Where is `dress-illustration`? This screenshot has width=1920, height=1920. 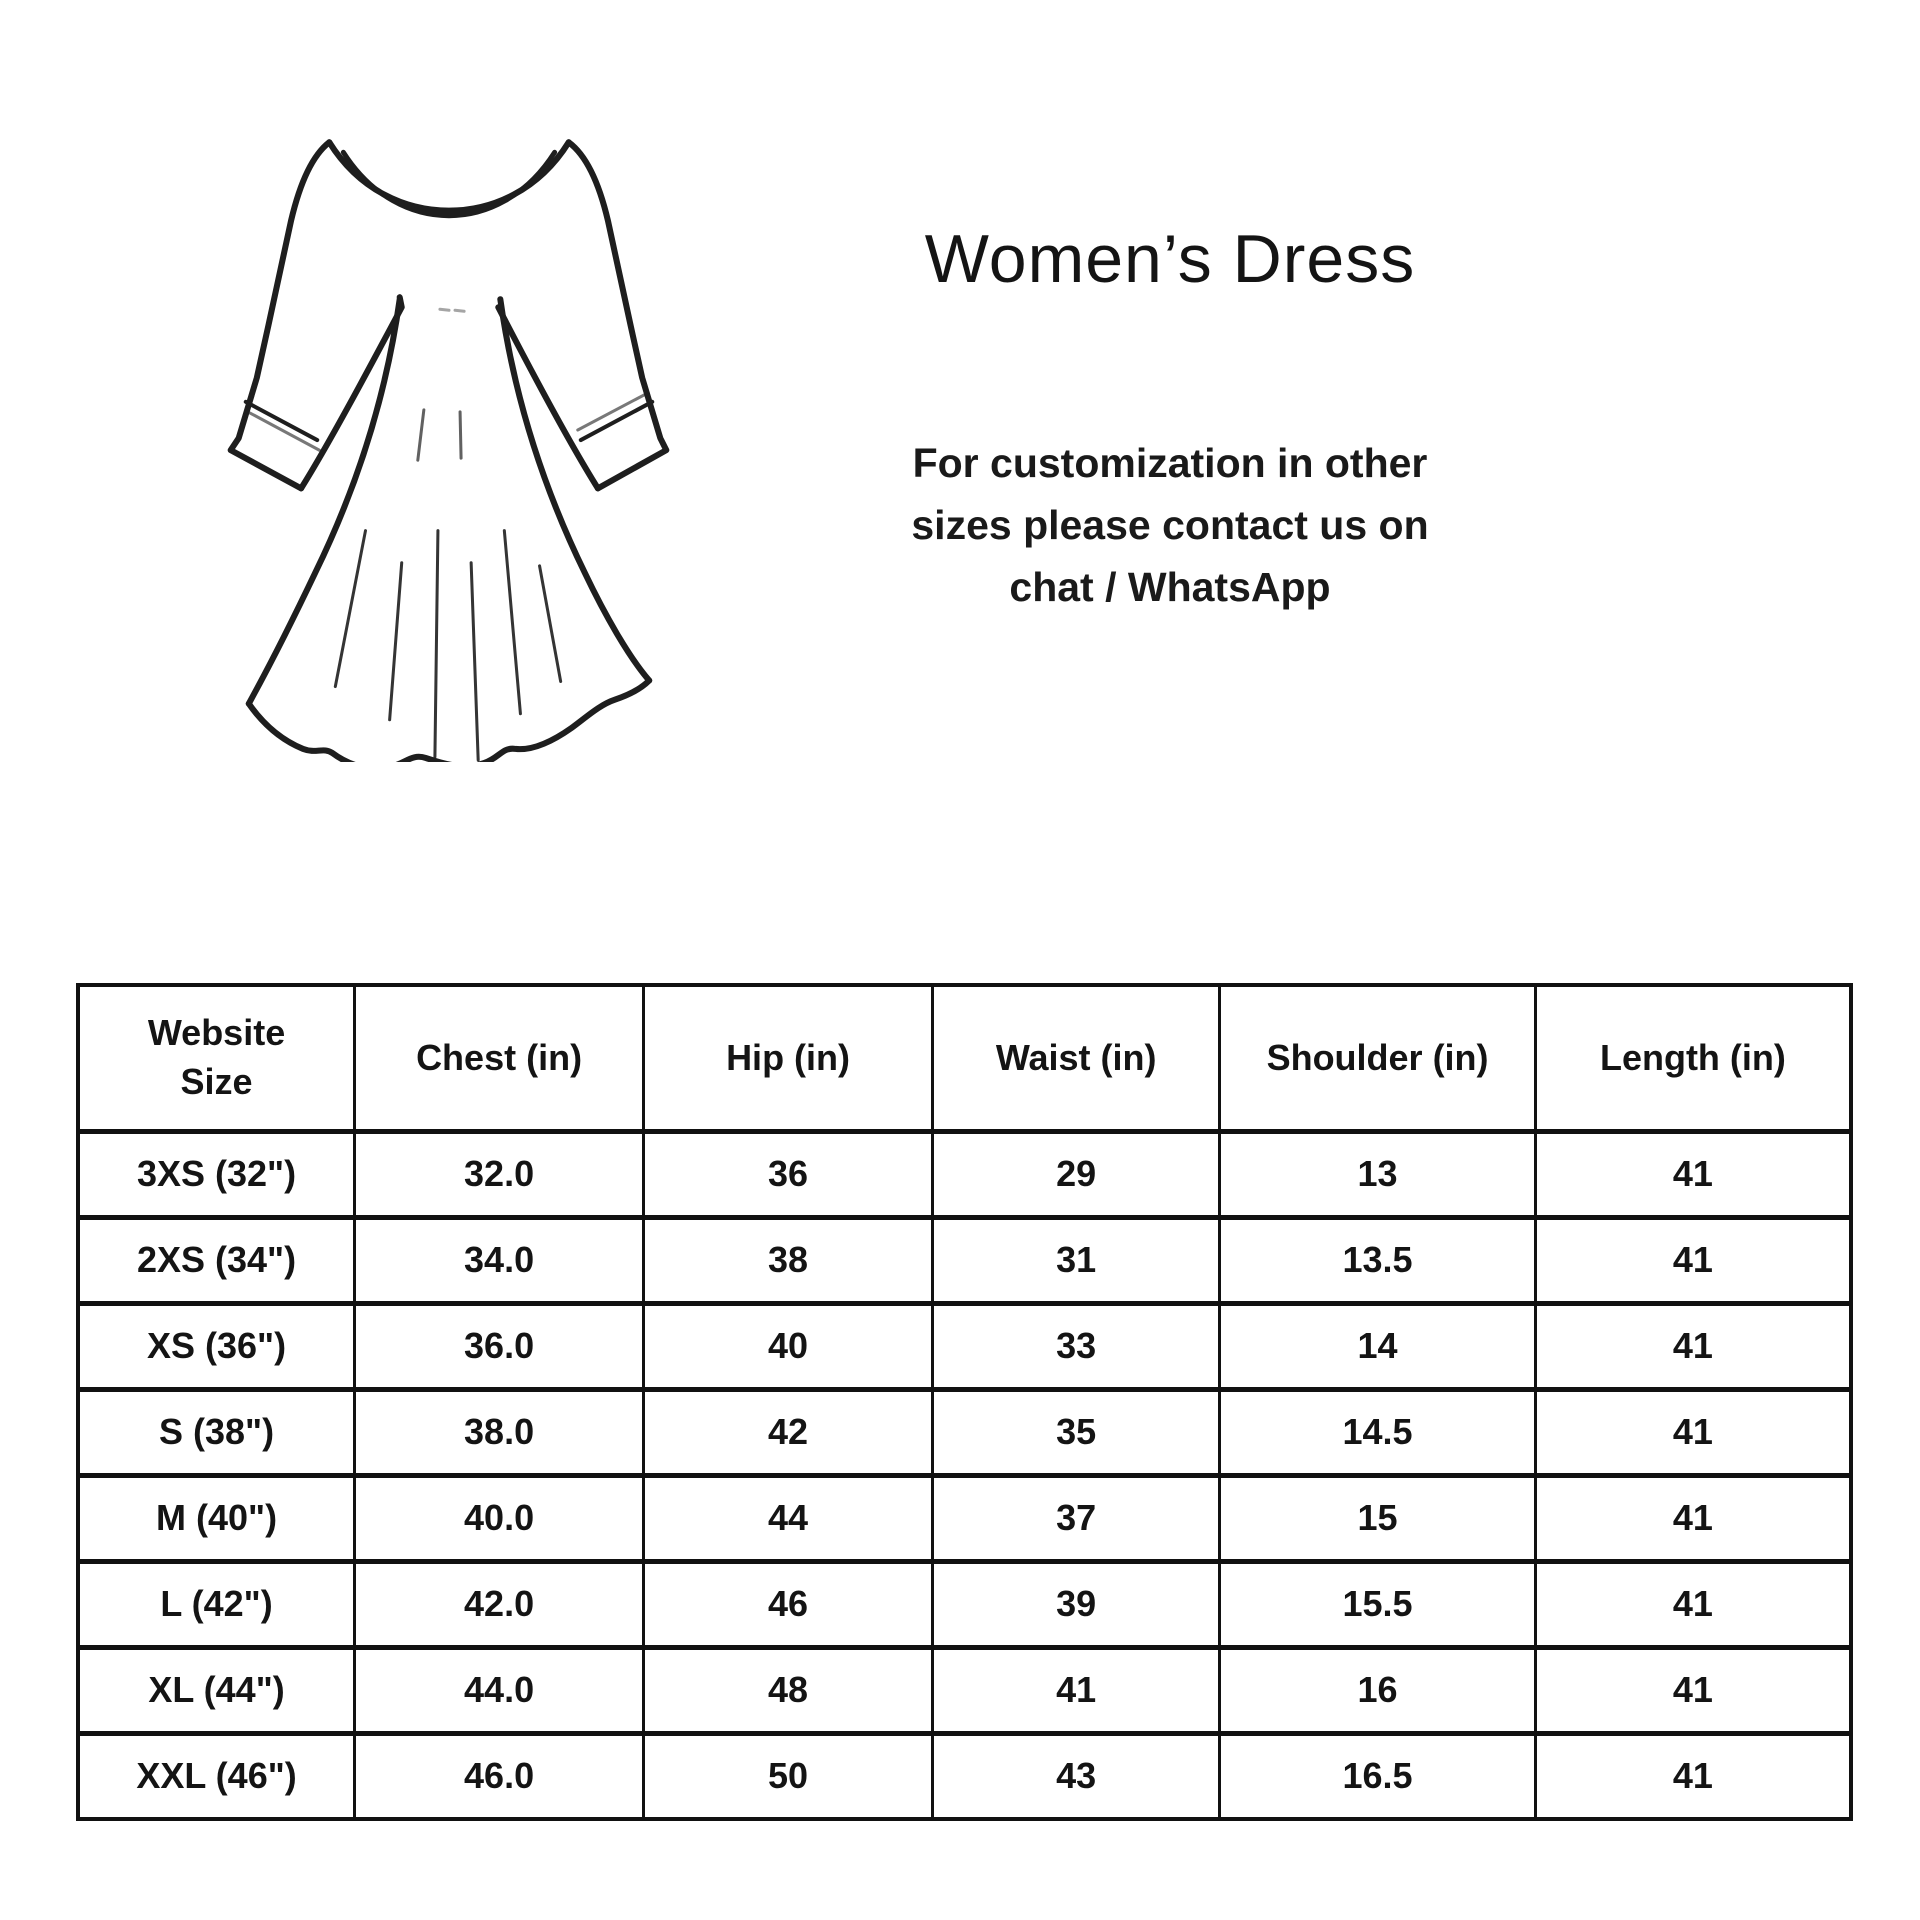
dress-illustration is located at coordinates (449, 435).